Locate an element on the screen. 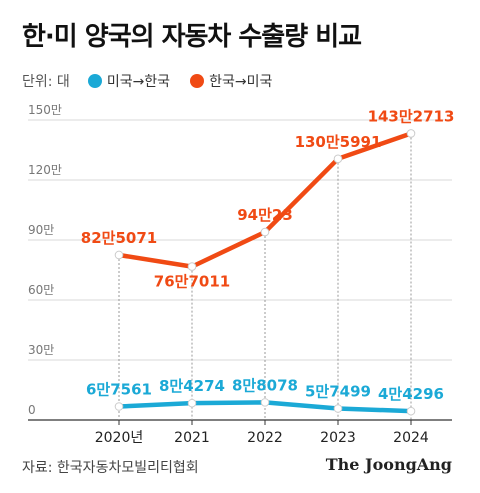 The height and width of the screenshot is (493, 480). data-label-1-4: 4만4296 is located at coordinates (411, 394).